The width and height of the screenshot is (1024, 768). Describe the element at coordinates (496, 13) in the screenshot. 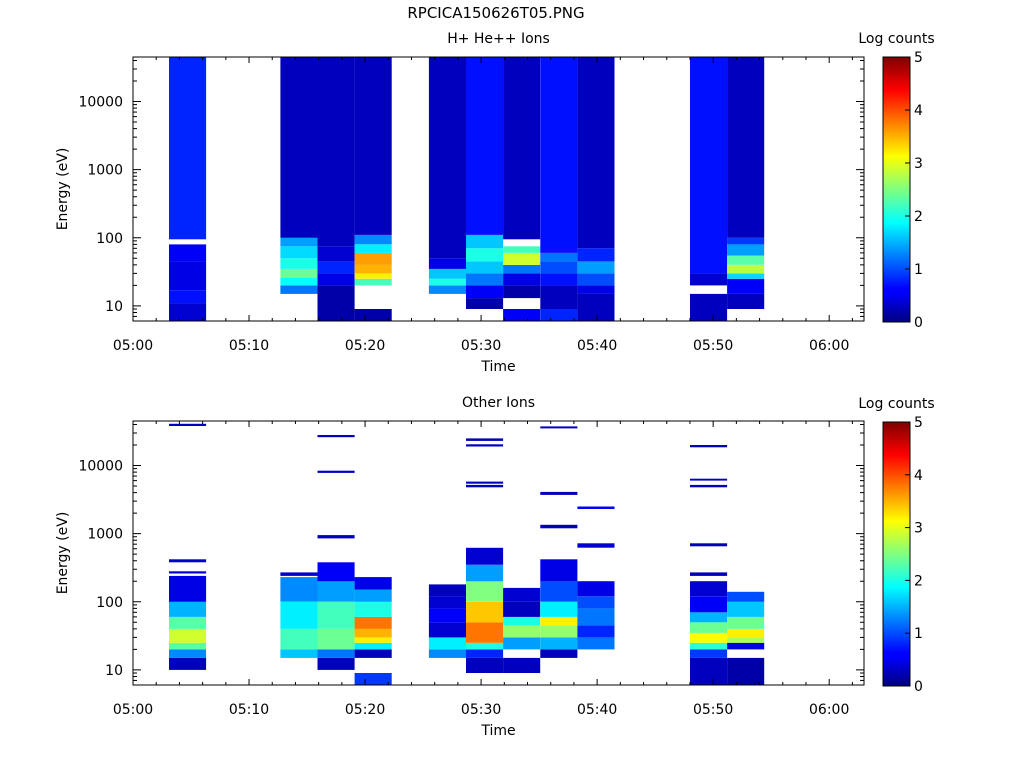

I see `figure-title: RPCICA150626T05.PNG` at that location.